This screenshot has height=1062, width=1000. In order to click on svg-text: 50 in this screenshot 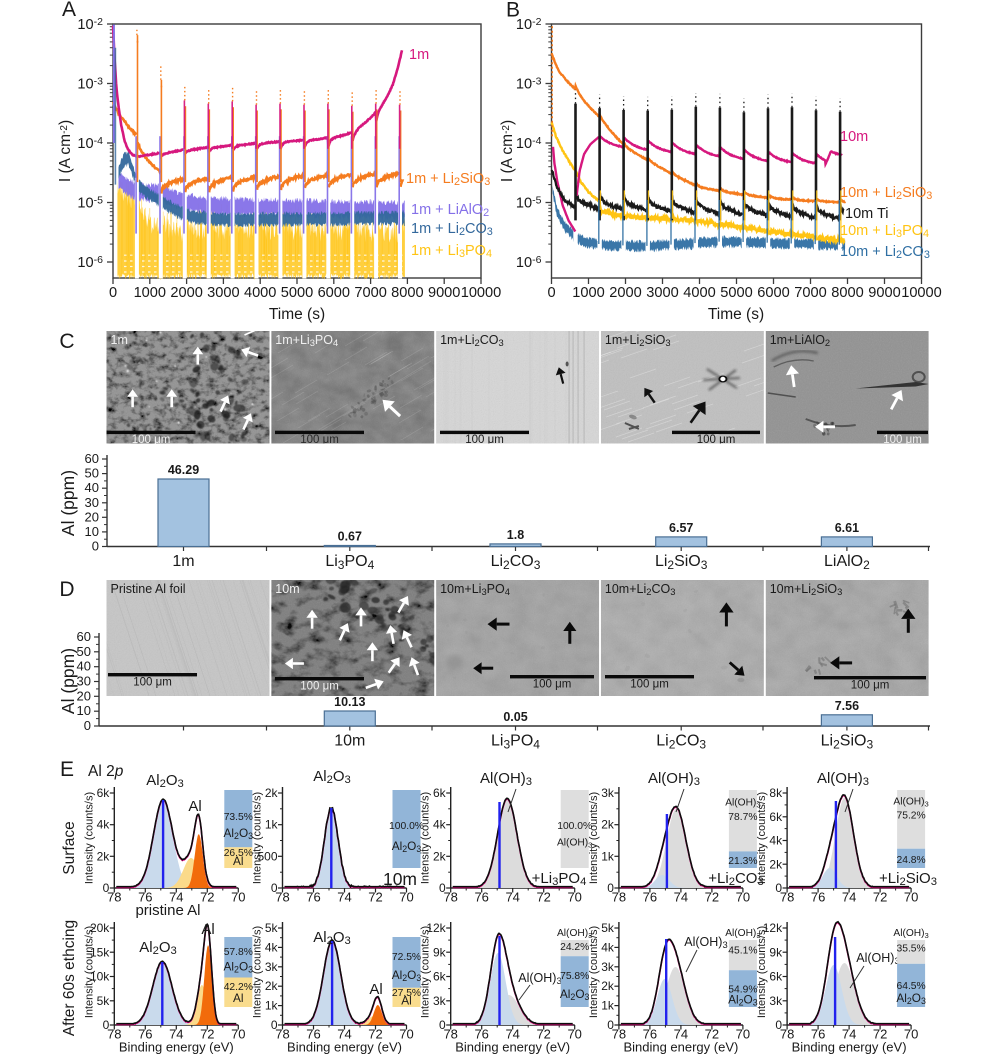, I will do `click(92, 473)`.